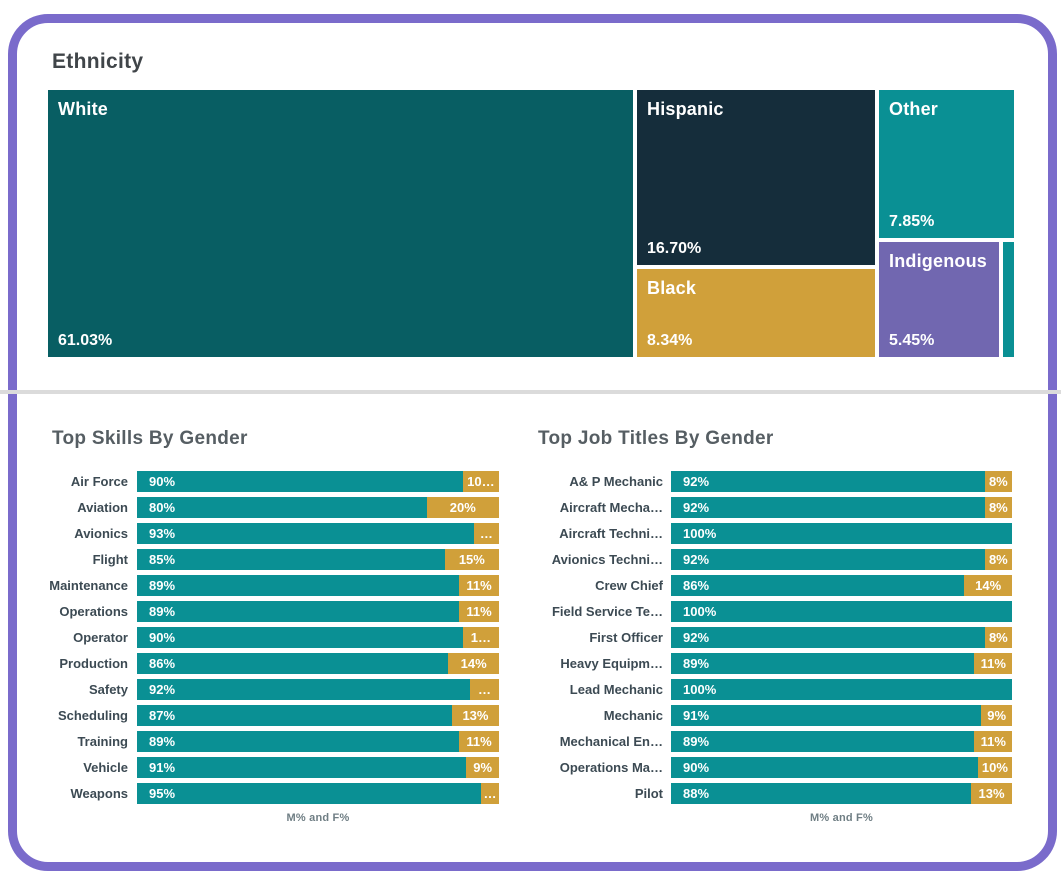  Describe the element at coordinates (309, 793) in the screenshot. I see `male-bar-segment: 95%` at that location.